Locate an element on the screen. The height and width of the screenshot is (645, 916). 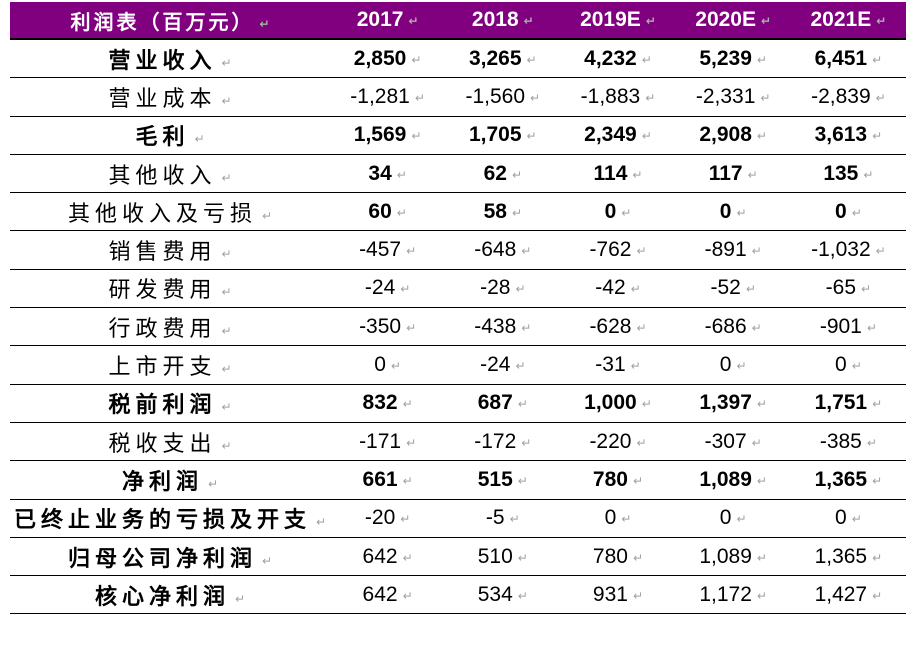
cell-value: 661 is located at coordinates (380, 479).